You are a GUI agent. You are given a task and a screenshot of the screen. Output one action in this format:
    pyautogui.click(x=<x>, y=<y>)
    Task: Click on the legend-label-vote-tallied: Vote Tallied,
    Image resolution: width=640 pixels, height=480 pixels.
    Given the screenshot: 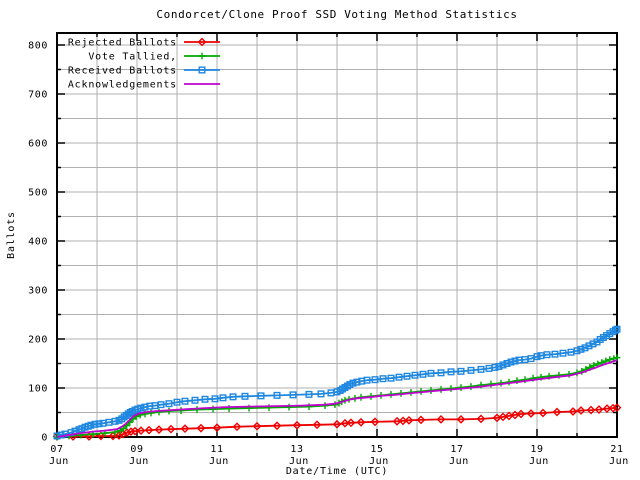 What is the action you would take?
    pyautogui.click(x=132, y=57)
    